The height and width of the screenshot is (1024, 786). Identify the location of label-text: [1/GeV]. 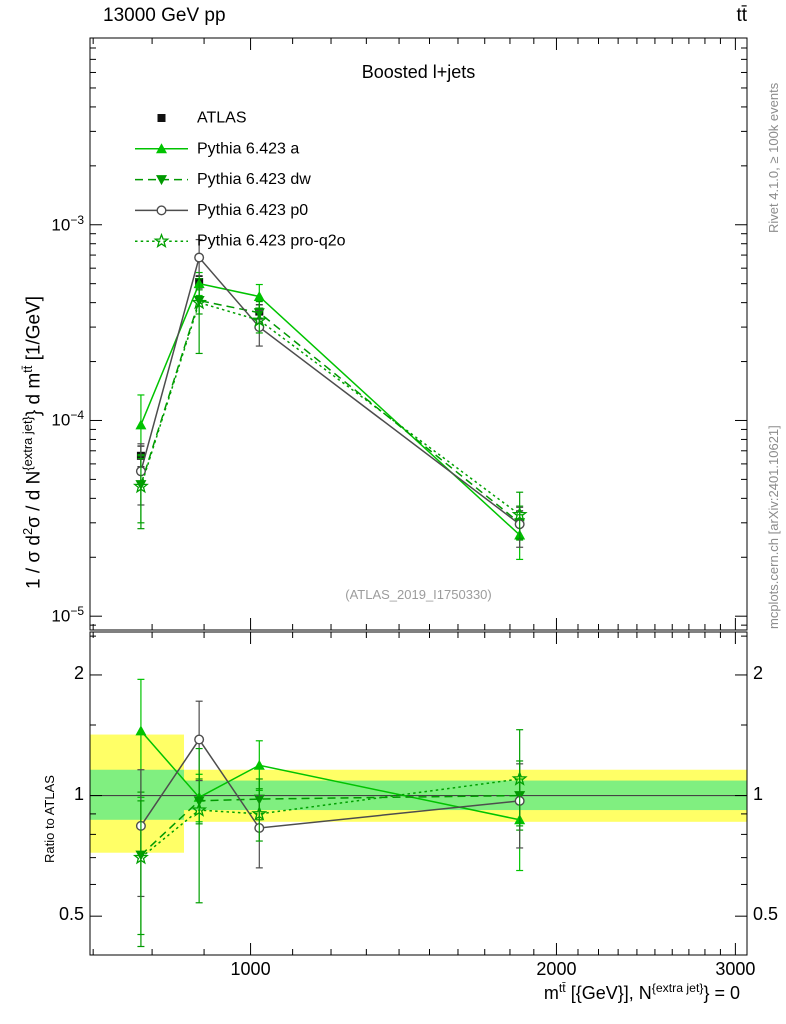
(34, 330).